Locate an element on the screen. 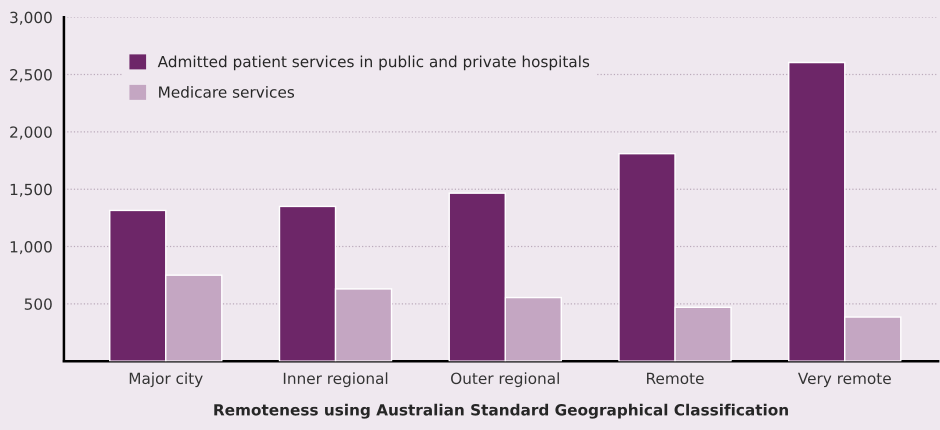 The image size is (940, 430). x-tick-label: Outer regional is located at coordinates (505, 380).